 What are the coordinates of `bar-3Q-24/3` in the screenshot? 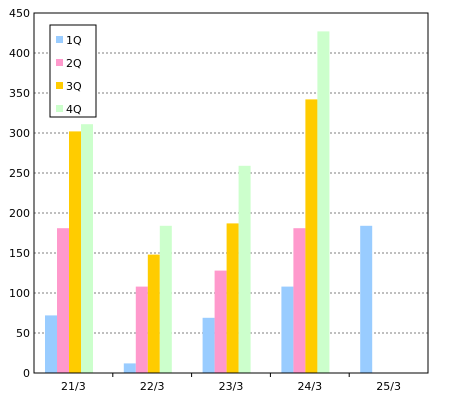 It's located at (311, 236).